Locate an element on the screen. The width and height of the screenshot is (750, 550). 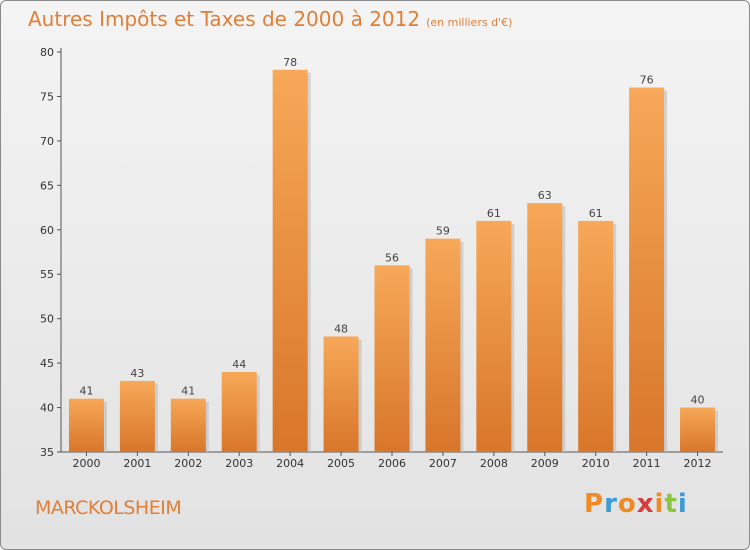
y-tick-label: 70 is located at coordinates (47, 141).